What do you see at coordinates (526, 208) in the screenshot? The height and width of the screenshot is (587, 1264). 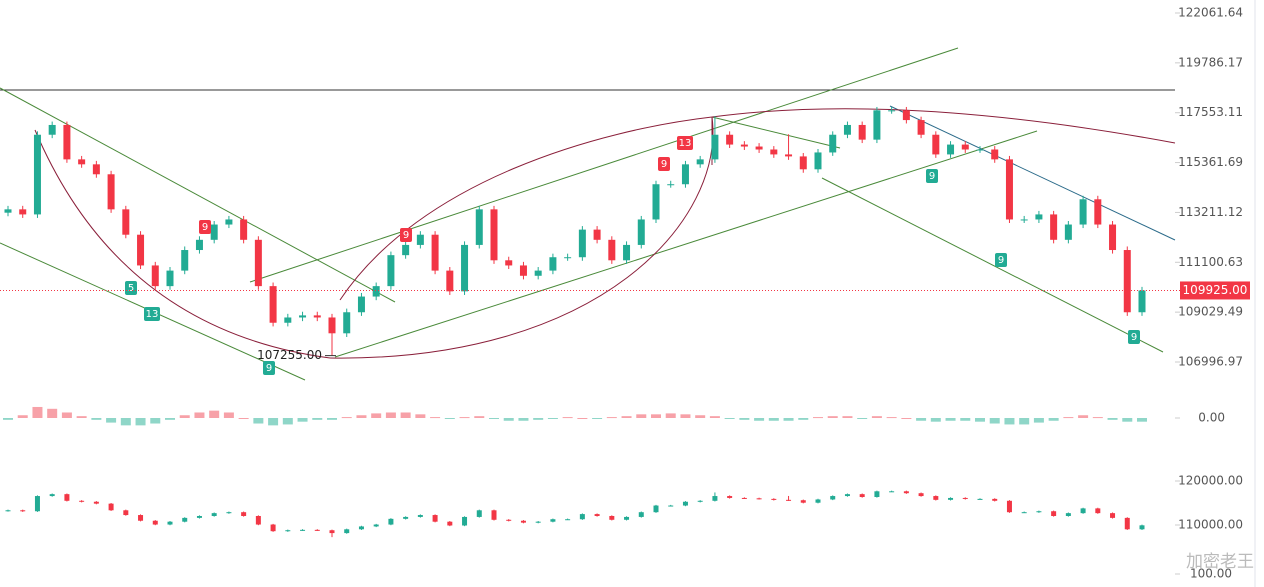 I see `arc` at bounding box center [526, 208].